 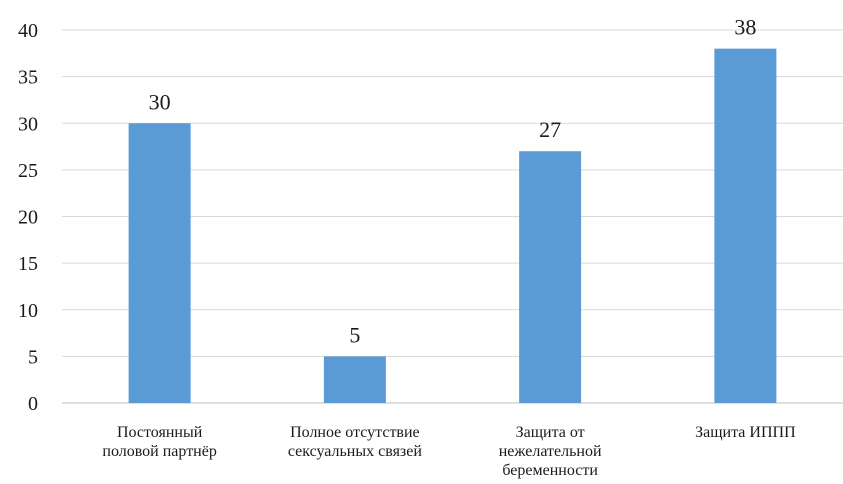 What do you see at coordinates (28, 311) in the screenshot?
I see `y-tick-label: 10` at bounding box center [28, 311].